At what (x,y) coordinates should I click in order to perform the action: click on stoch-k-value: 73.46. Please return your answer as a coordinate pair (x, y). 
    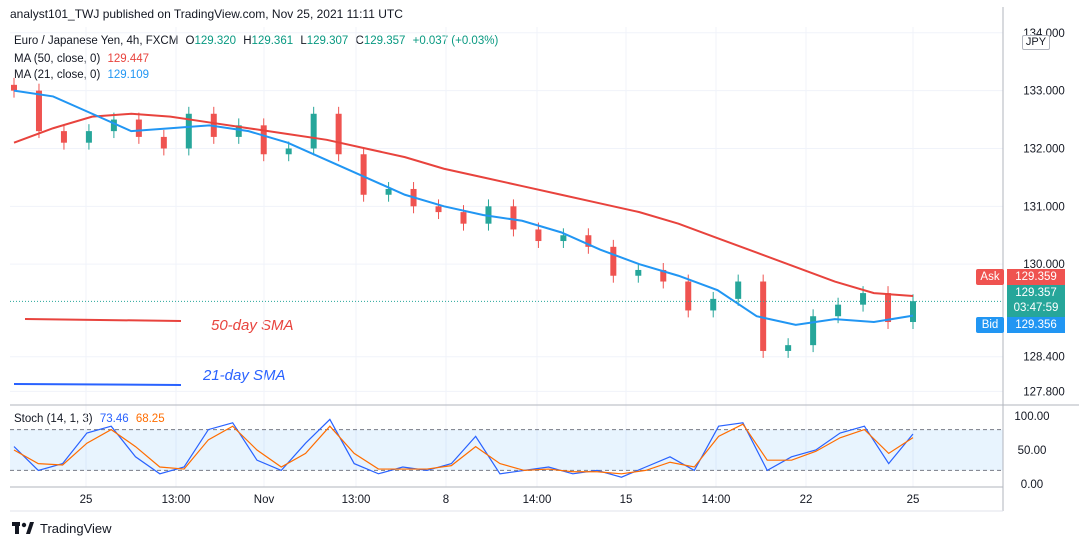
    Looking at the image, I should click on (114, 419).